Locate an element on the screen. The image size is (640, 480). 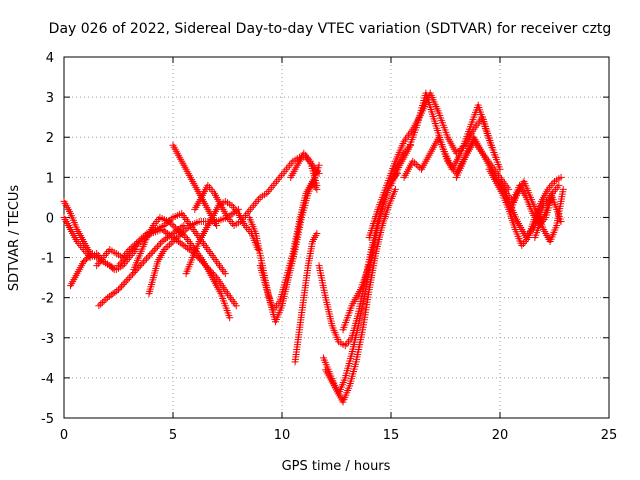
x-tick-label: 25 is located at coordinates (609, 435).